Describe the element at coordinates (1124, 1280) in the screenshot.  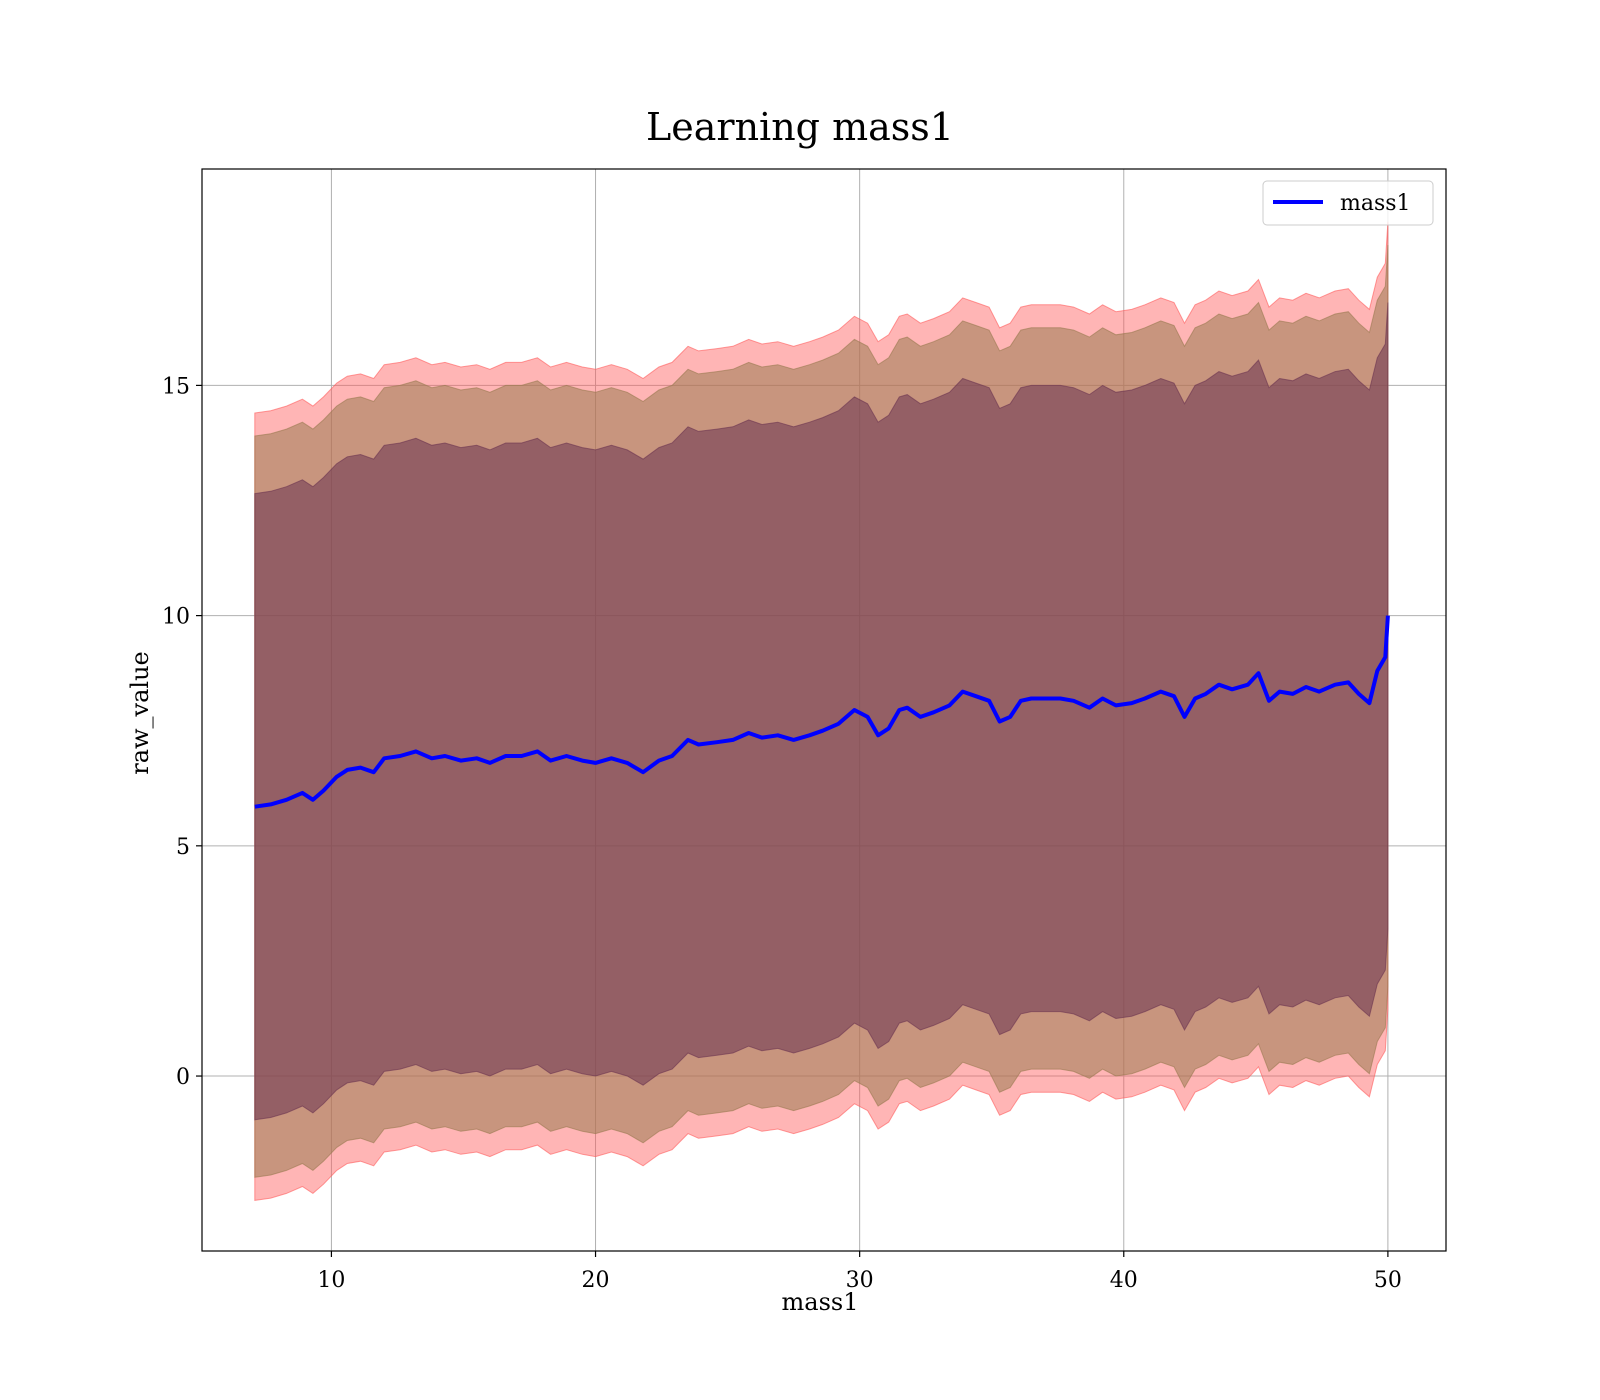
I see `x-tick-label: 40` at that location.